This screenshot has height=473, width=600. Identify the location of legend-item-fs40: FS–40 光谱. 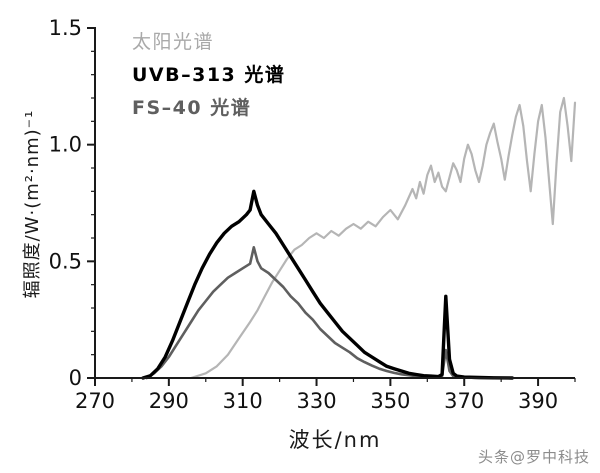
(192, 108).